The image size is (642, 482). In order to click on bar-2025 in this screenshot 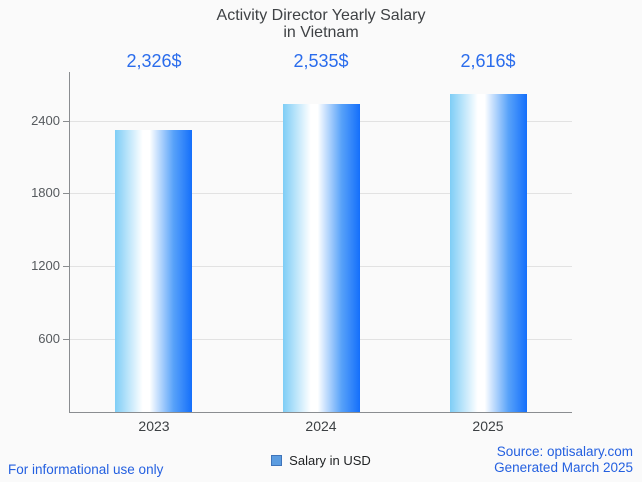, I will do `click(488, 253)`.